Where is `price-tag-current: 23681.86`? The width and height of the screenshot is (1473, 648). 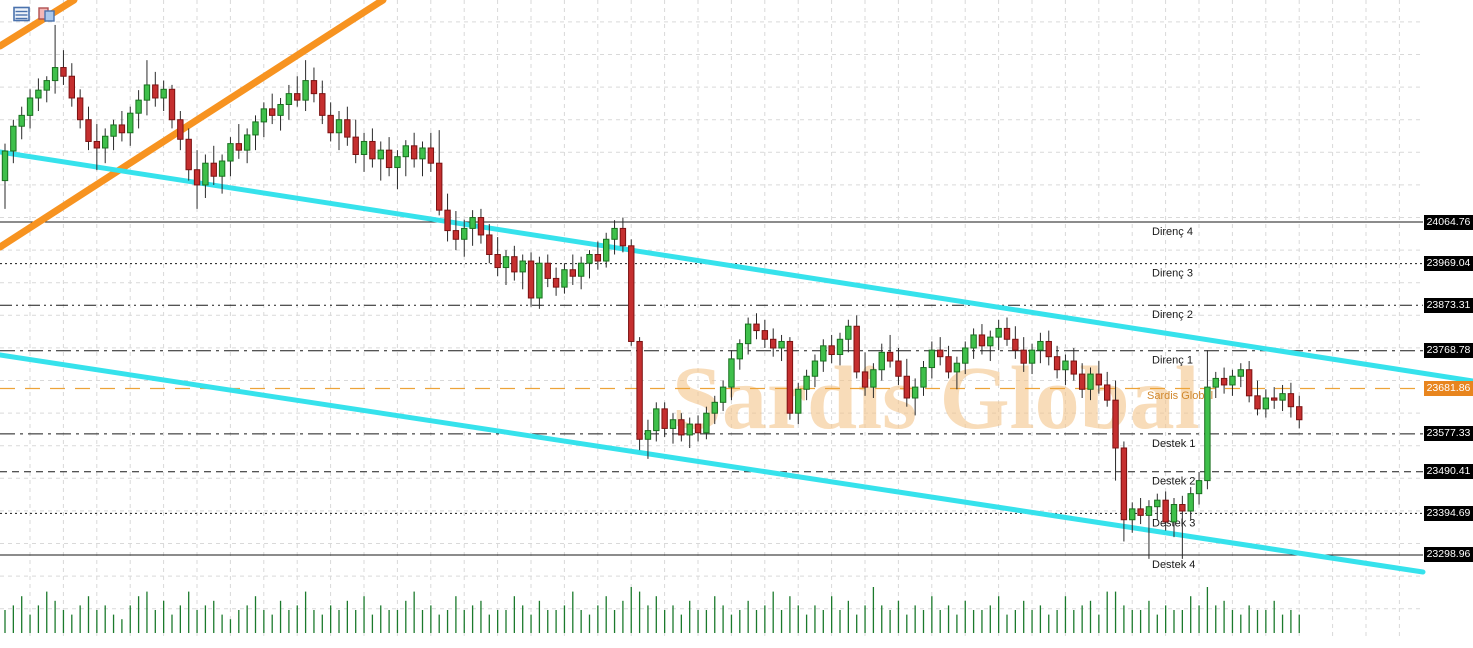 price-tag-current: 23681.86 is located at coordinates (1448, 388).